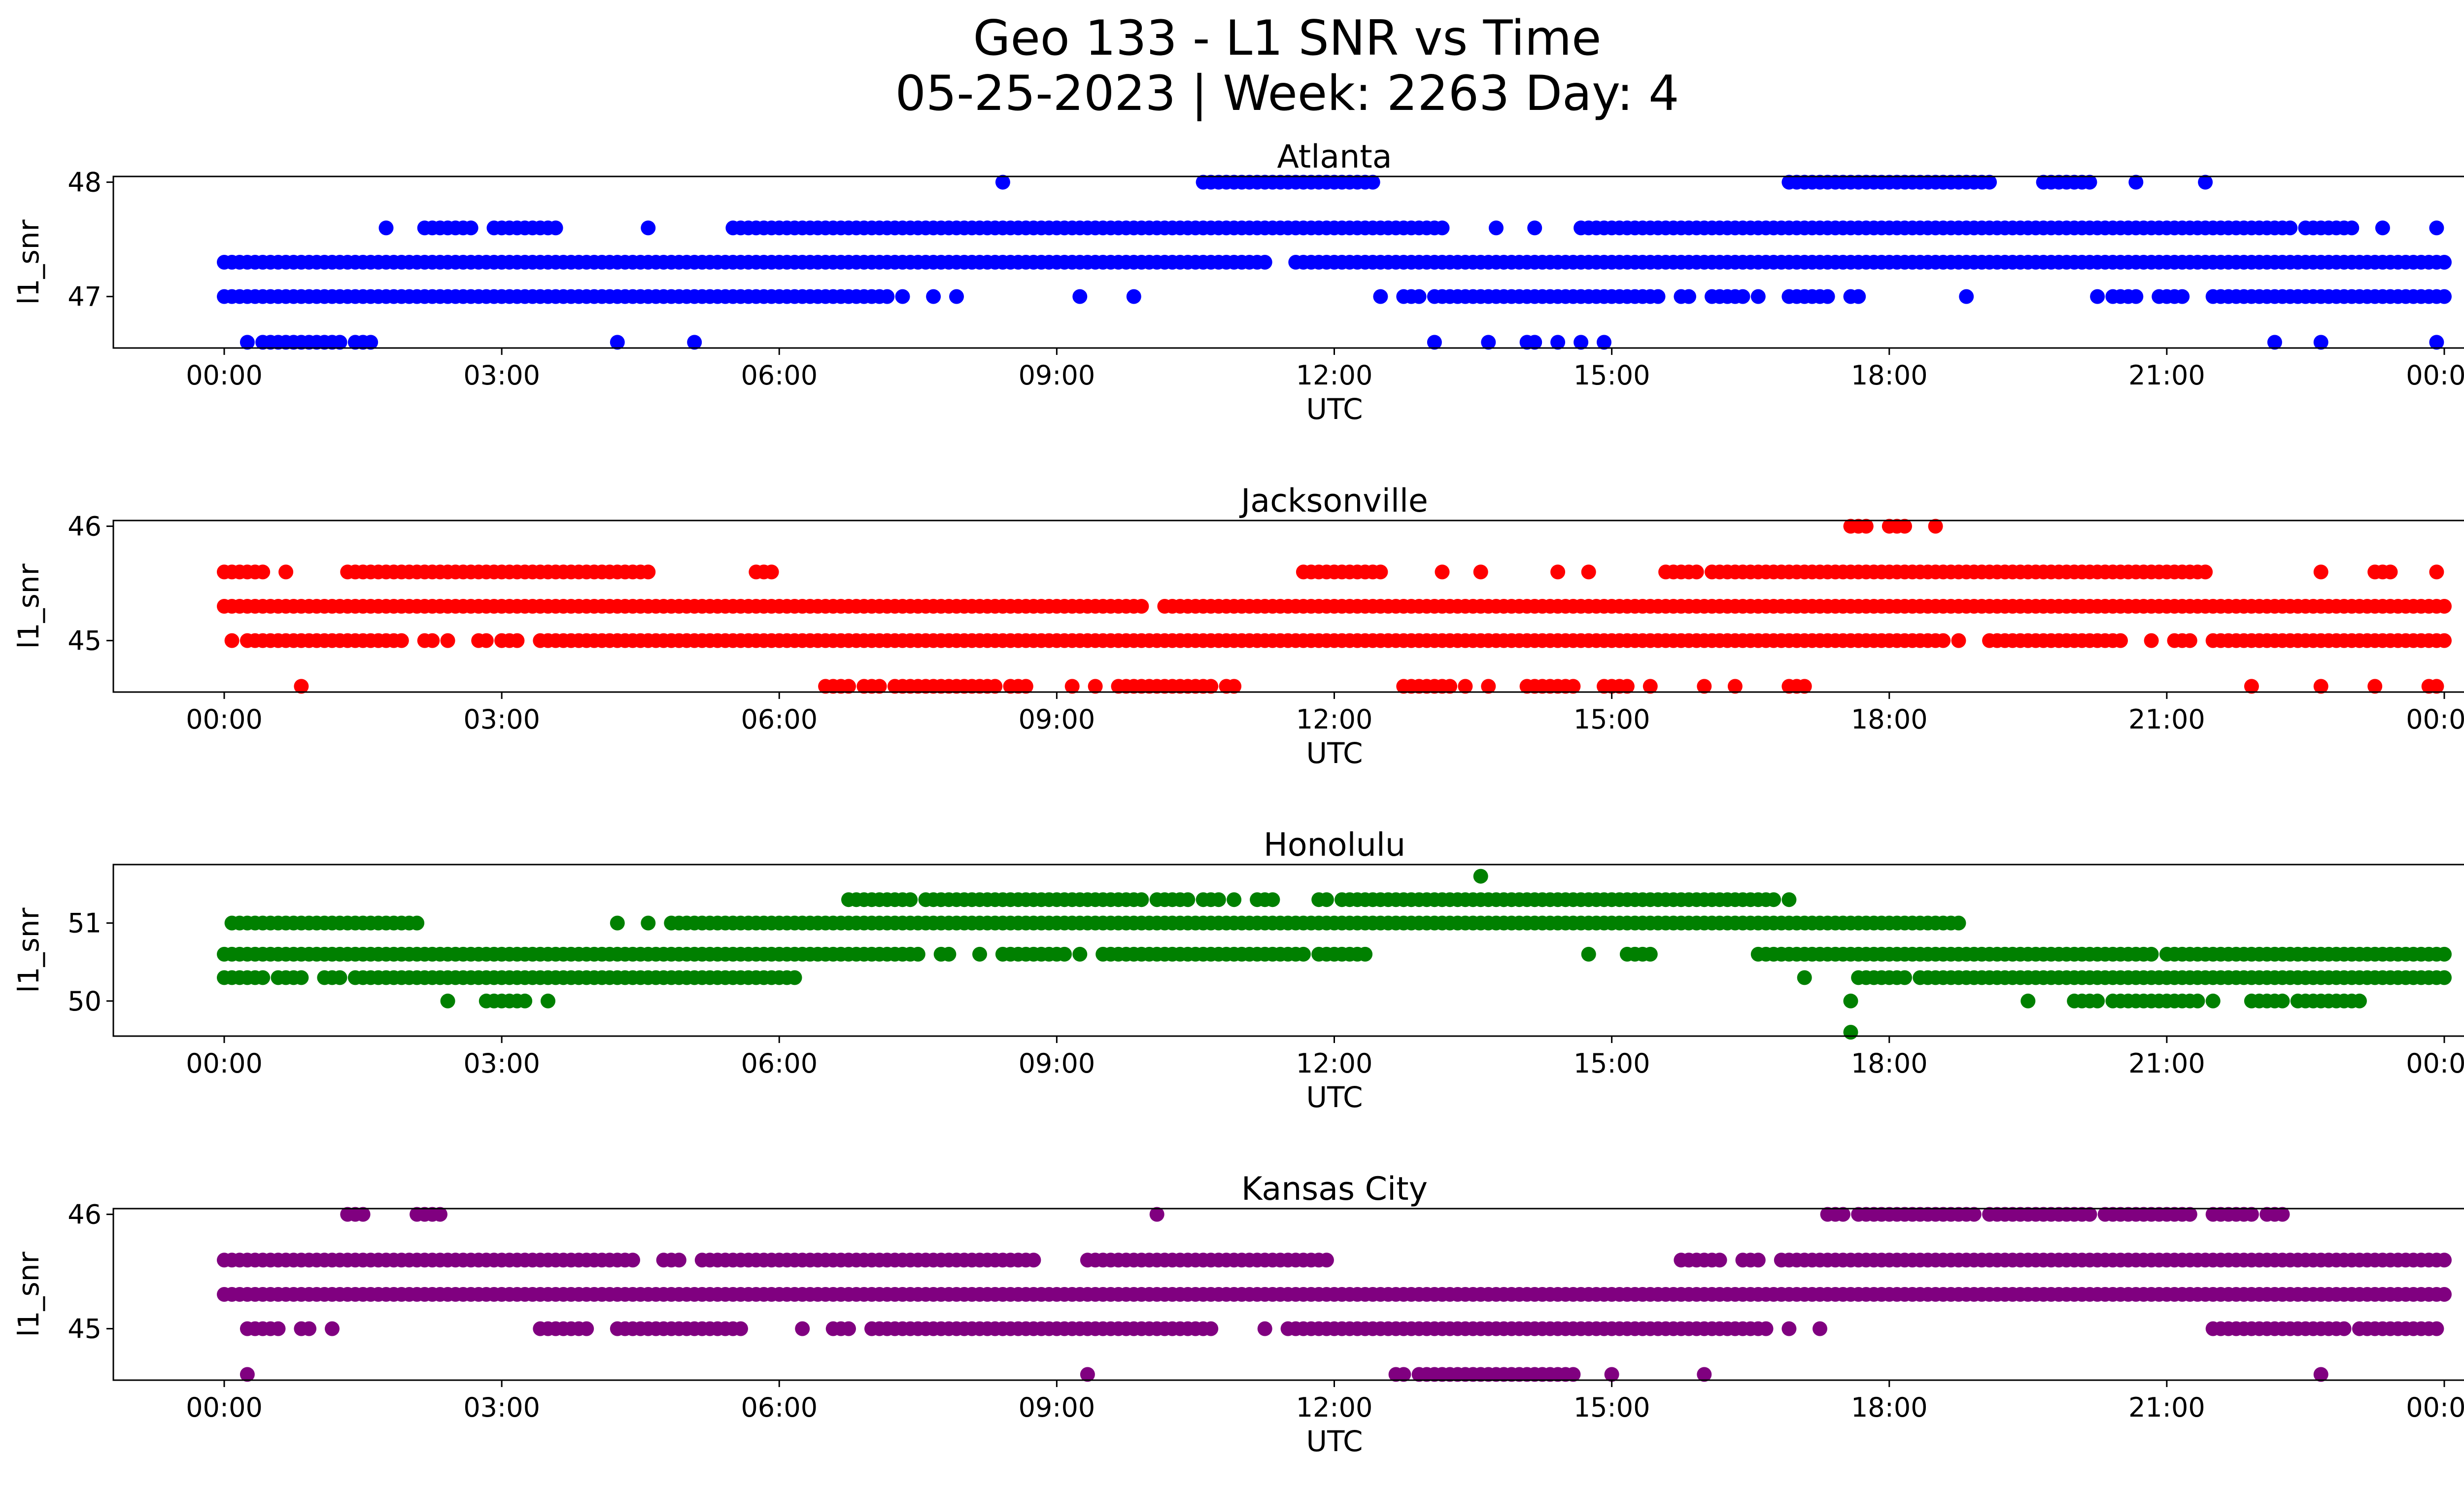  I want to click on panel-title-honolulu: Honolulu, so click(1334, 845).